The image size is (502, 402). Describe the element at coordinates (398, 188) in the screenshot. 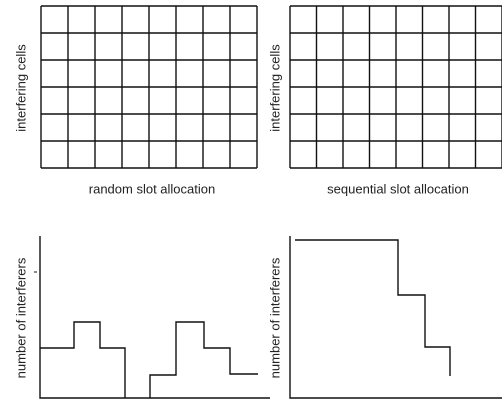

I see `caption: sequential slot allocation` at that location.